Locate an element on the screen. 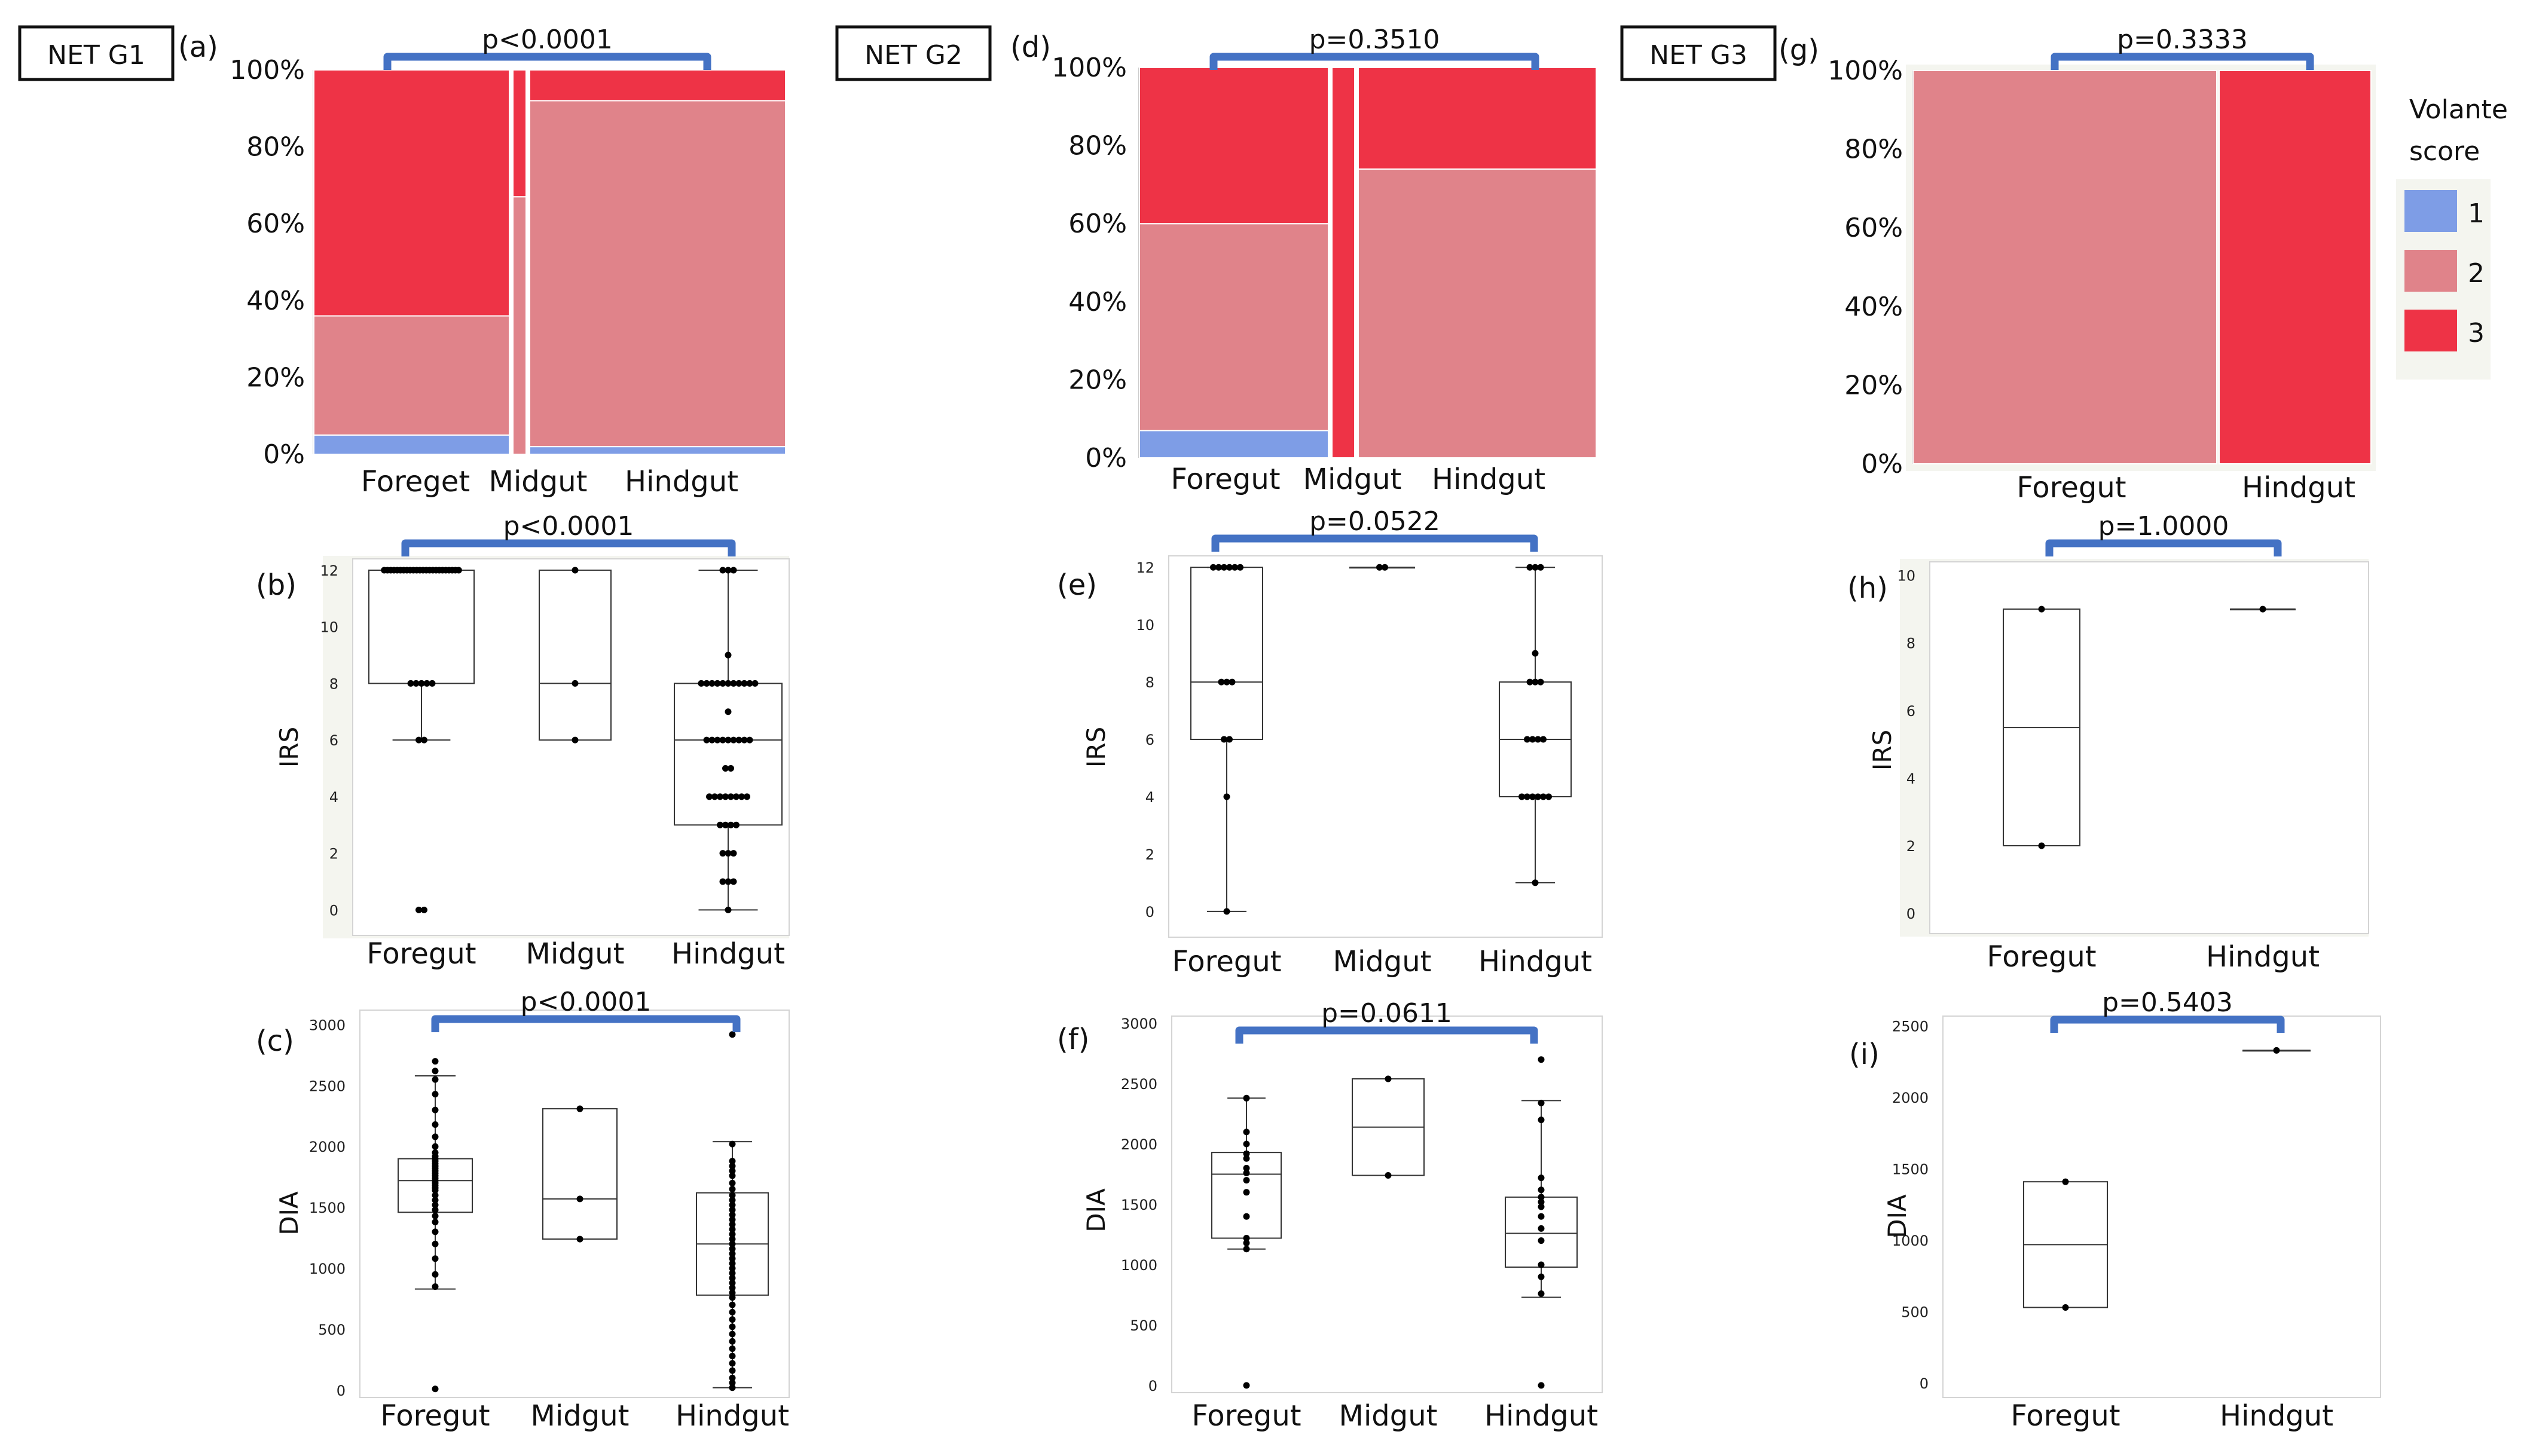 Image resolution: width=2530 pixels, height=1456 pixels. x-category-label: Foregut is located at coordinates (1226, 962).